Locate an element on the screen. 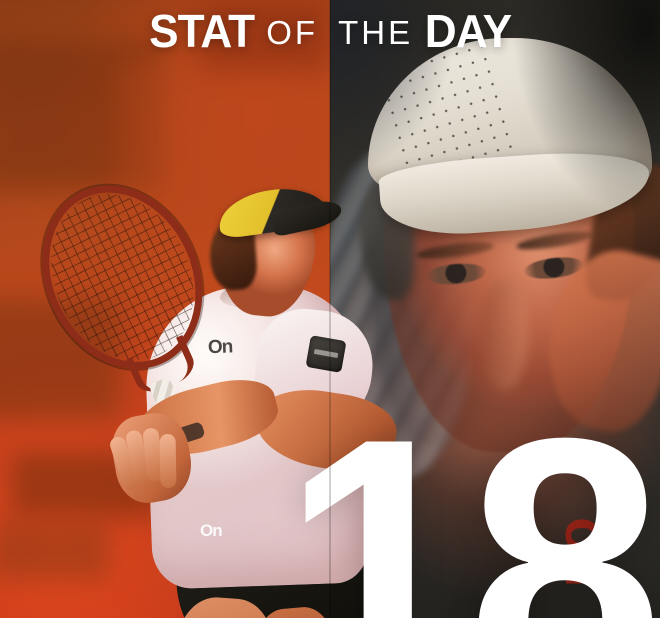 Image resolution: width=660 pixels, height=618 pixels. header-title-bar: STAT OF THE DAY is located at coordinates (330, 31).